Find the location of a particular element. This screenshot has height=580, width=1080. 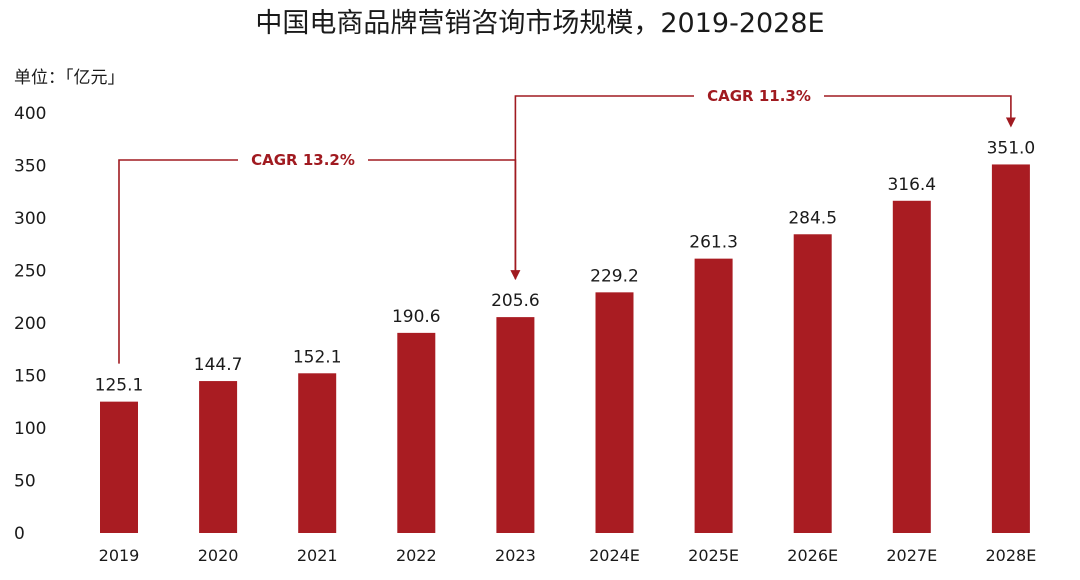

chart-title: 中国电商品牌营销咨询市场规模，2019-2028E is located at coordinates (539, 23).